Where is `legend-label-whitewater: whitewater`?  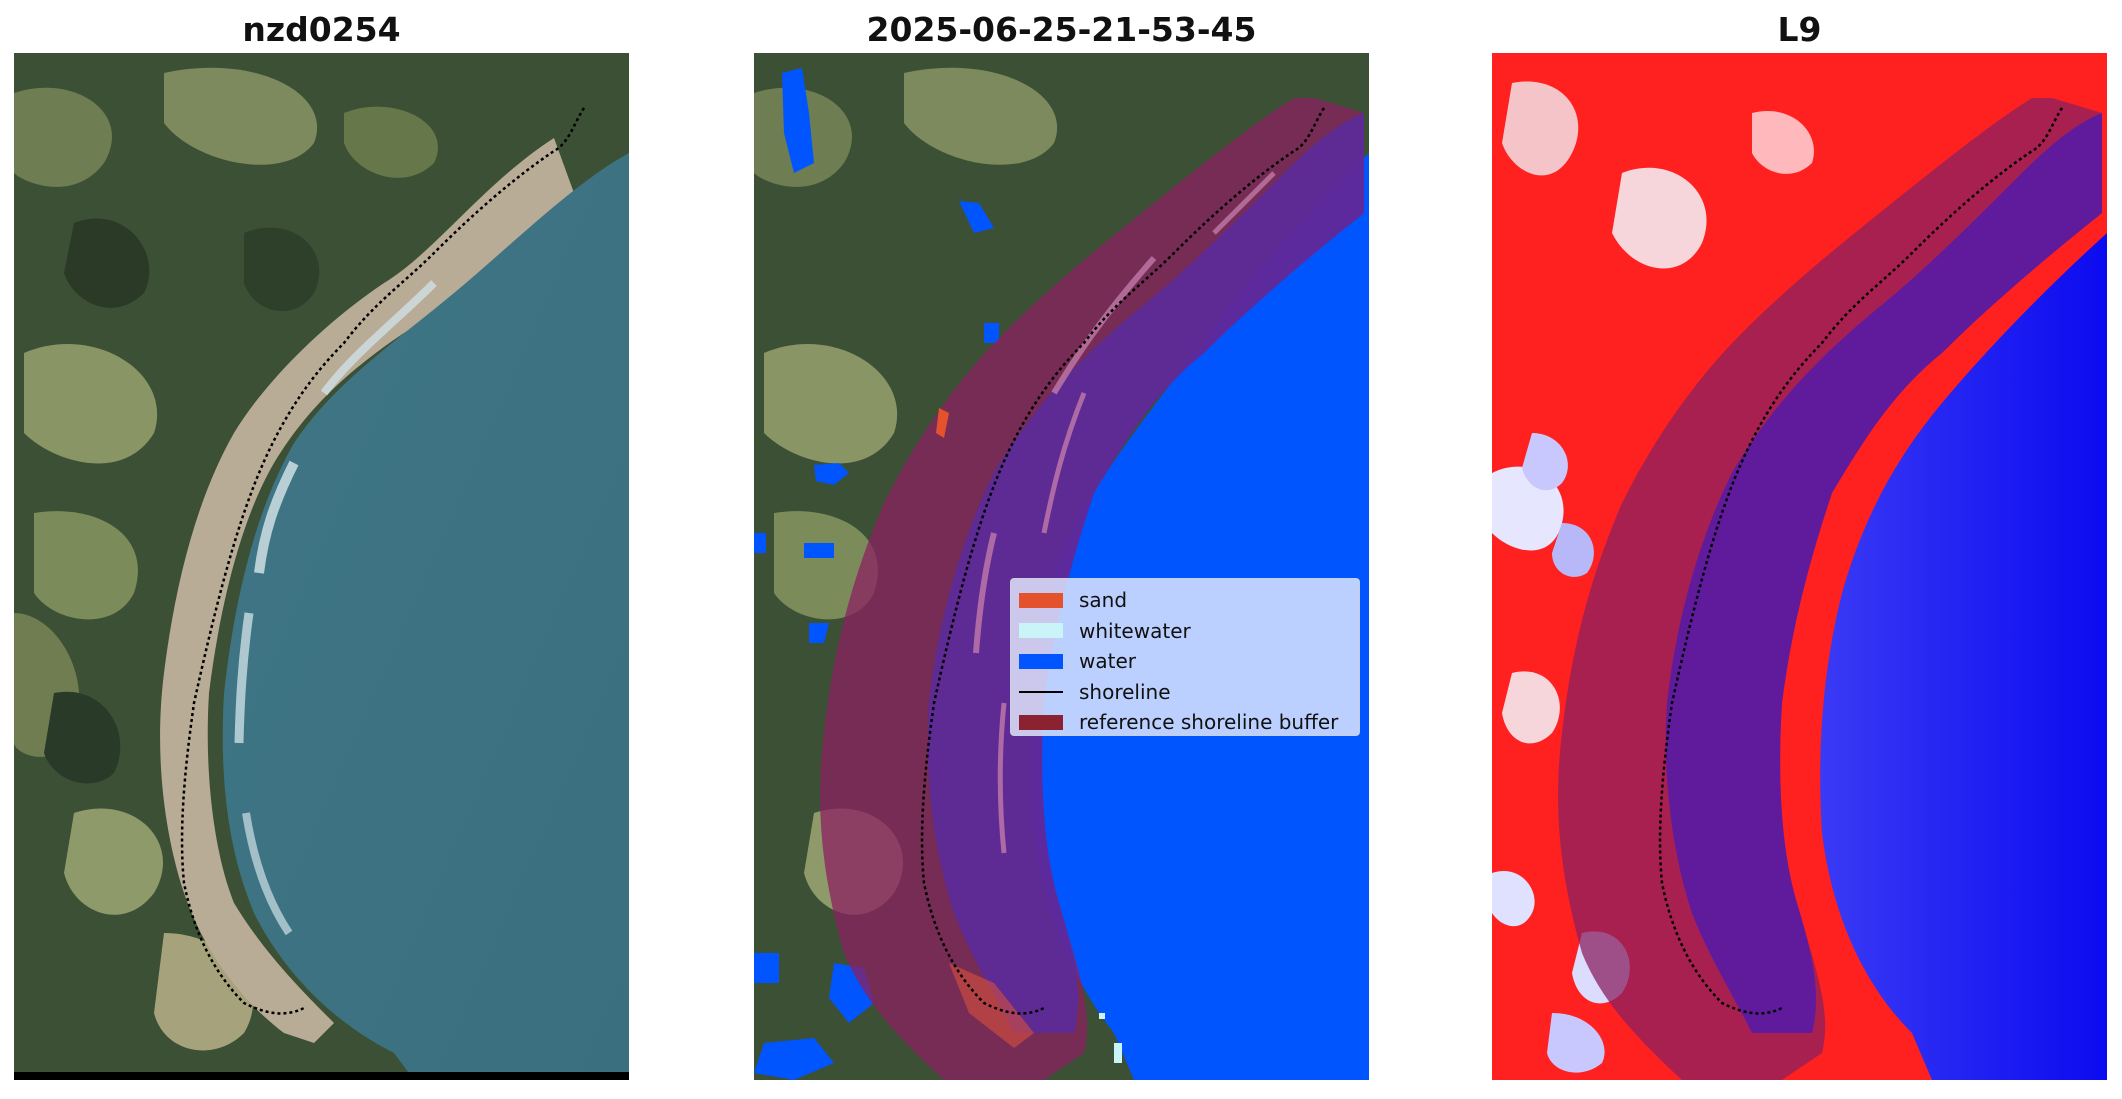 legend-label-whitewater: whitewater is located at coordinates (1135, 630).